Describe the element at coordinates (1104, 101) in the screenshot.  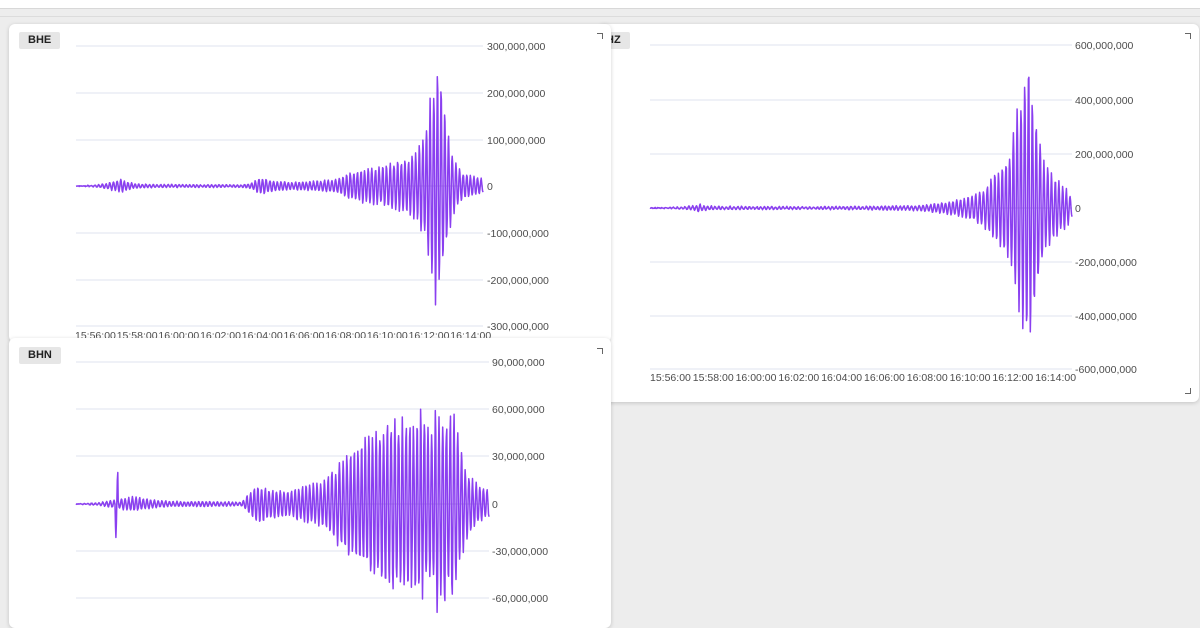
I see `y-tick-label: 400,000,000` at that location.